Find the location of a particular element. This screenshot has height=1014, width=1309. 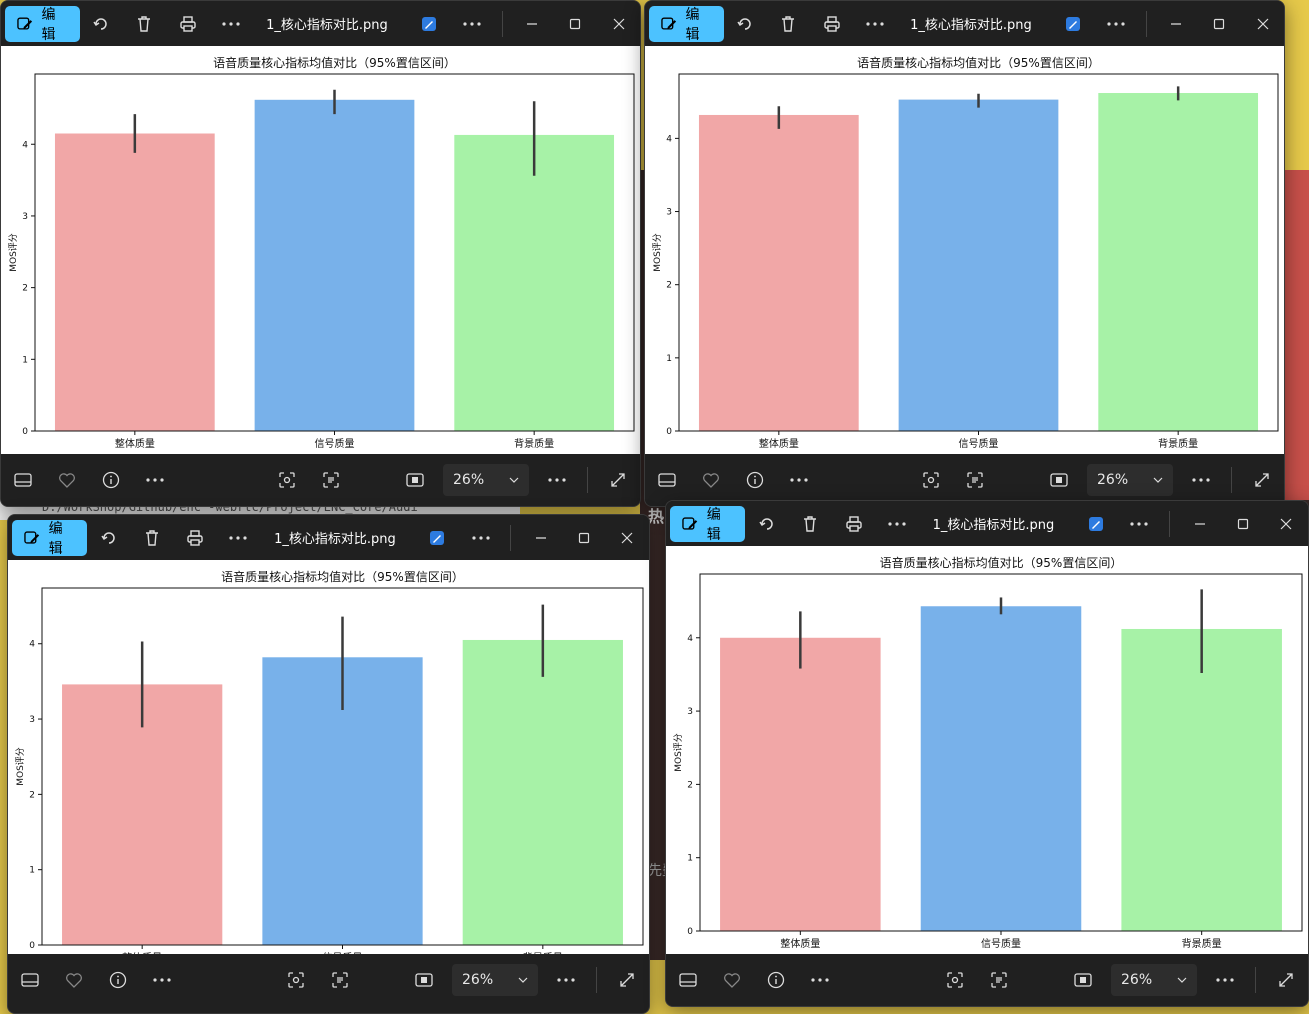

chart-title: 语音质量核心指标均值对比（95%置信区间） is located at coordinates (342, 576).